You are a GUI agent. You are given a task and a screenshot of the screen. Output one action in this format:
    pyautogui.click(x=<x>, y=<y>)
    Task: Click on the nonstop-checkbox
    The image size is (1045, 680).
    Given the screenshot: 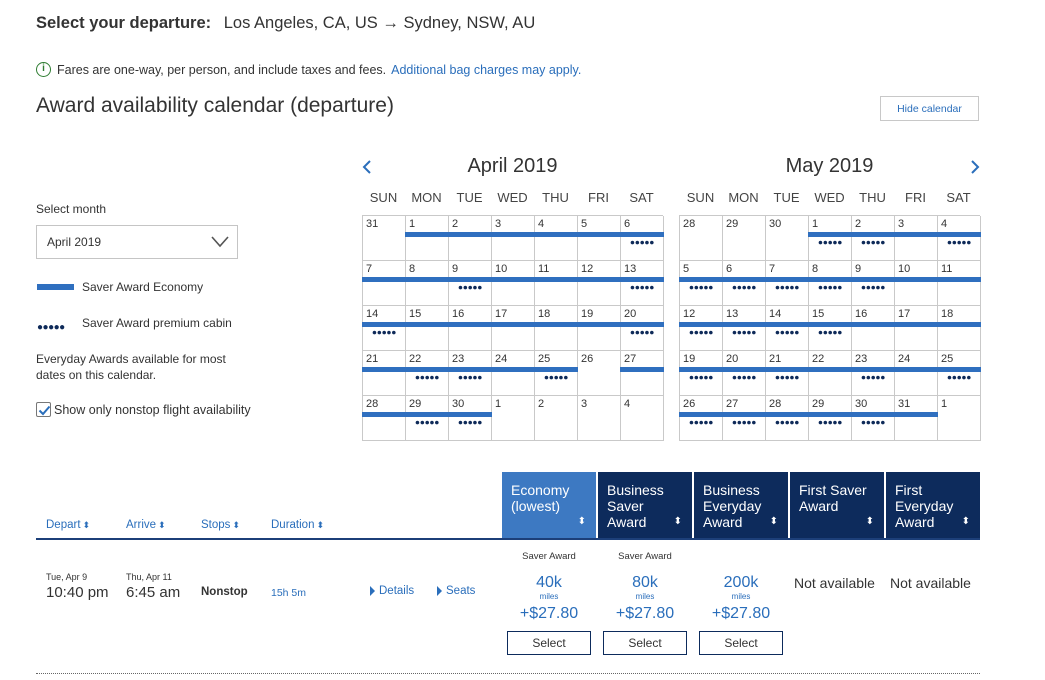 What is the action you would take?
    pyautogui.click(x=43, y=409)
    